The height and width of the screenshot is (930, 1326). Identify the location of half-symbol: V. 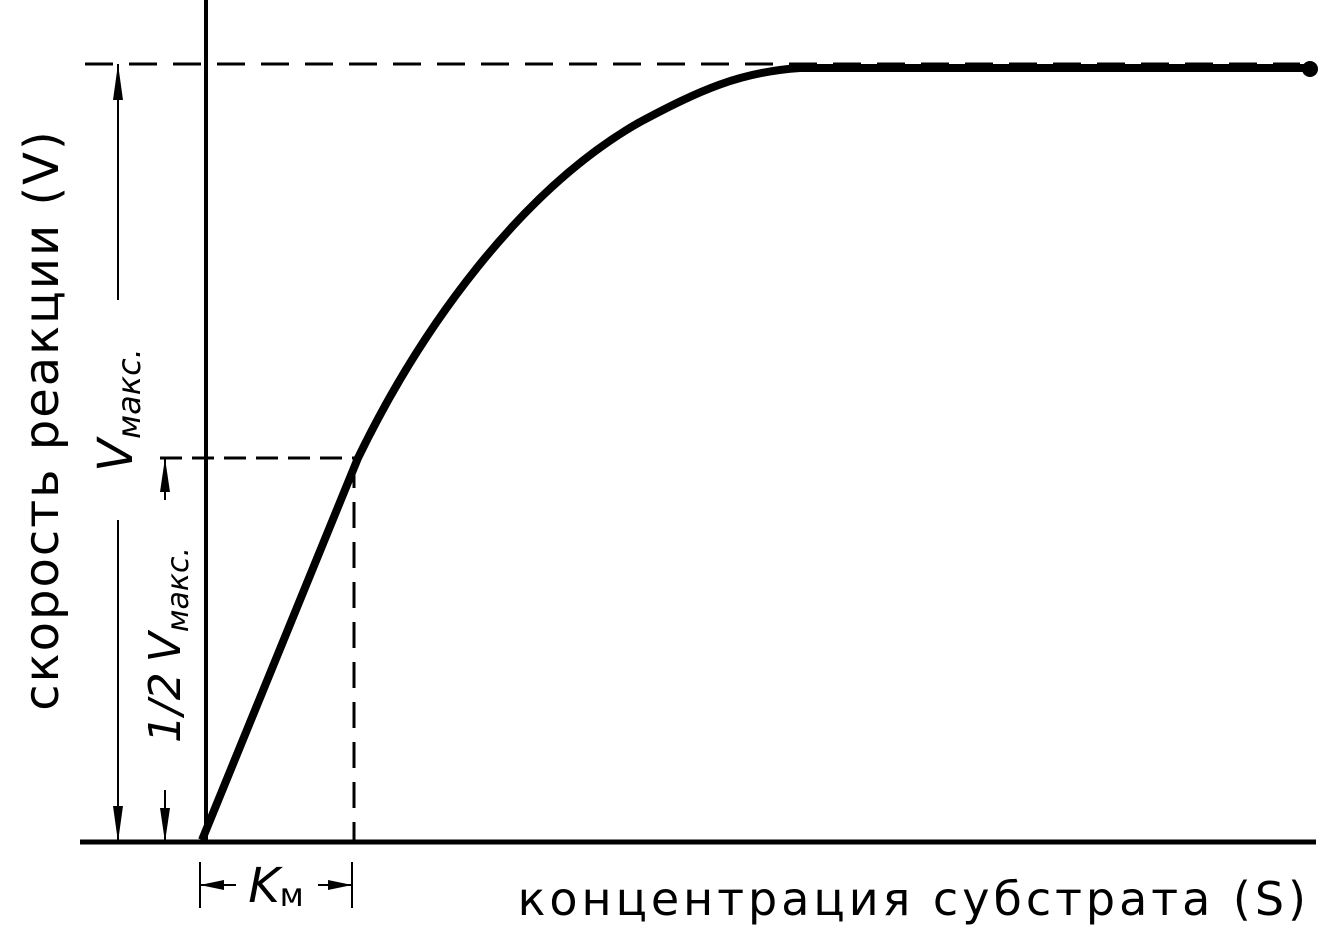
(165, 645).